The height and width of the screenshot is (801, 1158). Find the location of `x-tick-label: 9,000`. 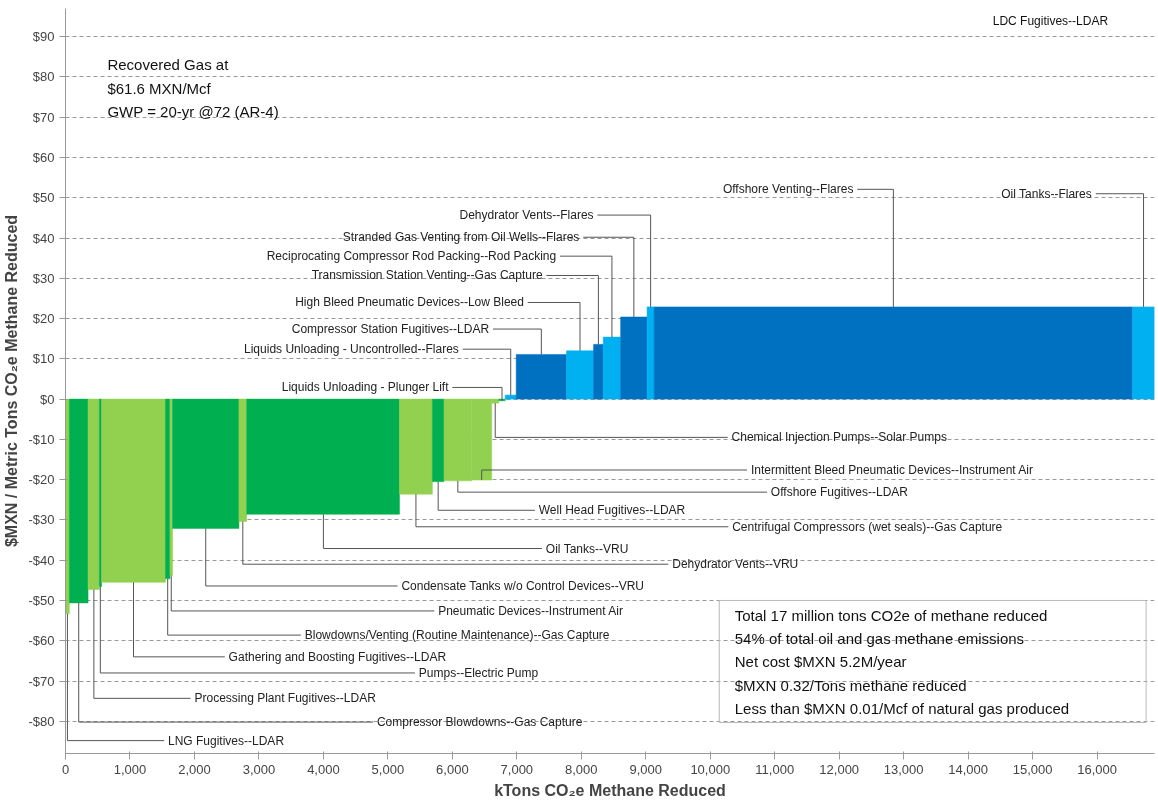

x-tick-label: 9,000 is located at coordinates (646, 769).